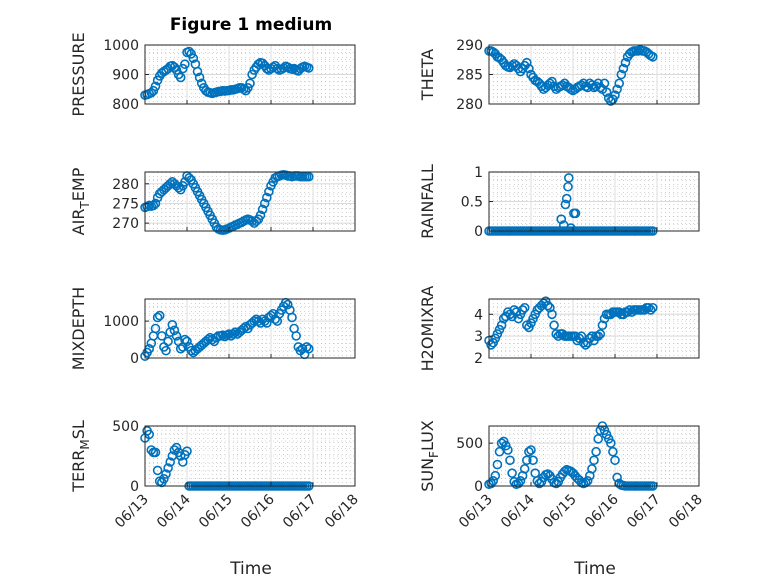 The image size is (778, 583). What do you see at coordinates (427, 75) in the screenshot?
I see `y-axis-label: THETA` at bounding box center [427, 75].